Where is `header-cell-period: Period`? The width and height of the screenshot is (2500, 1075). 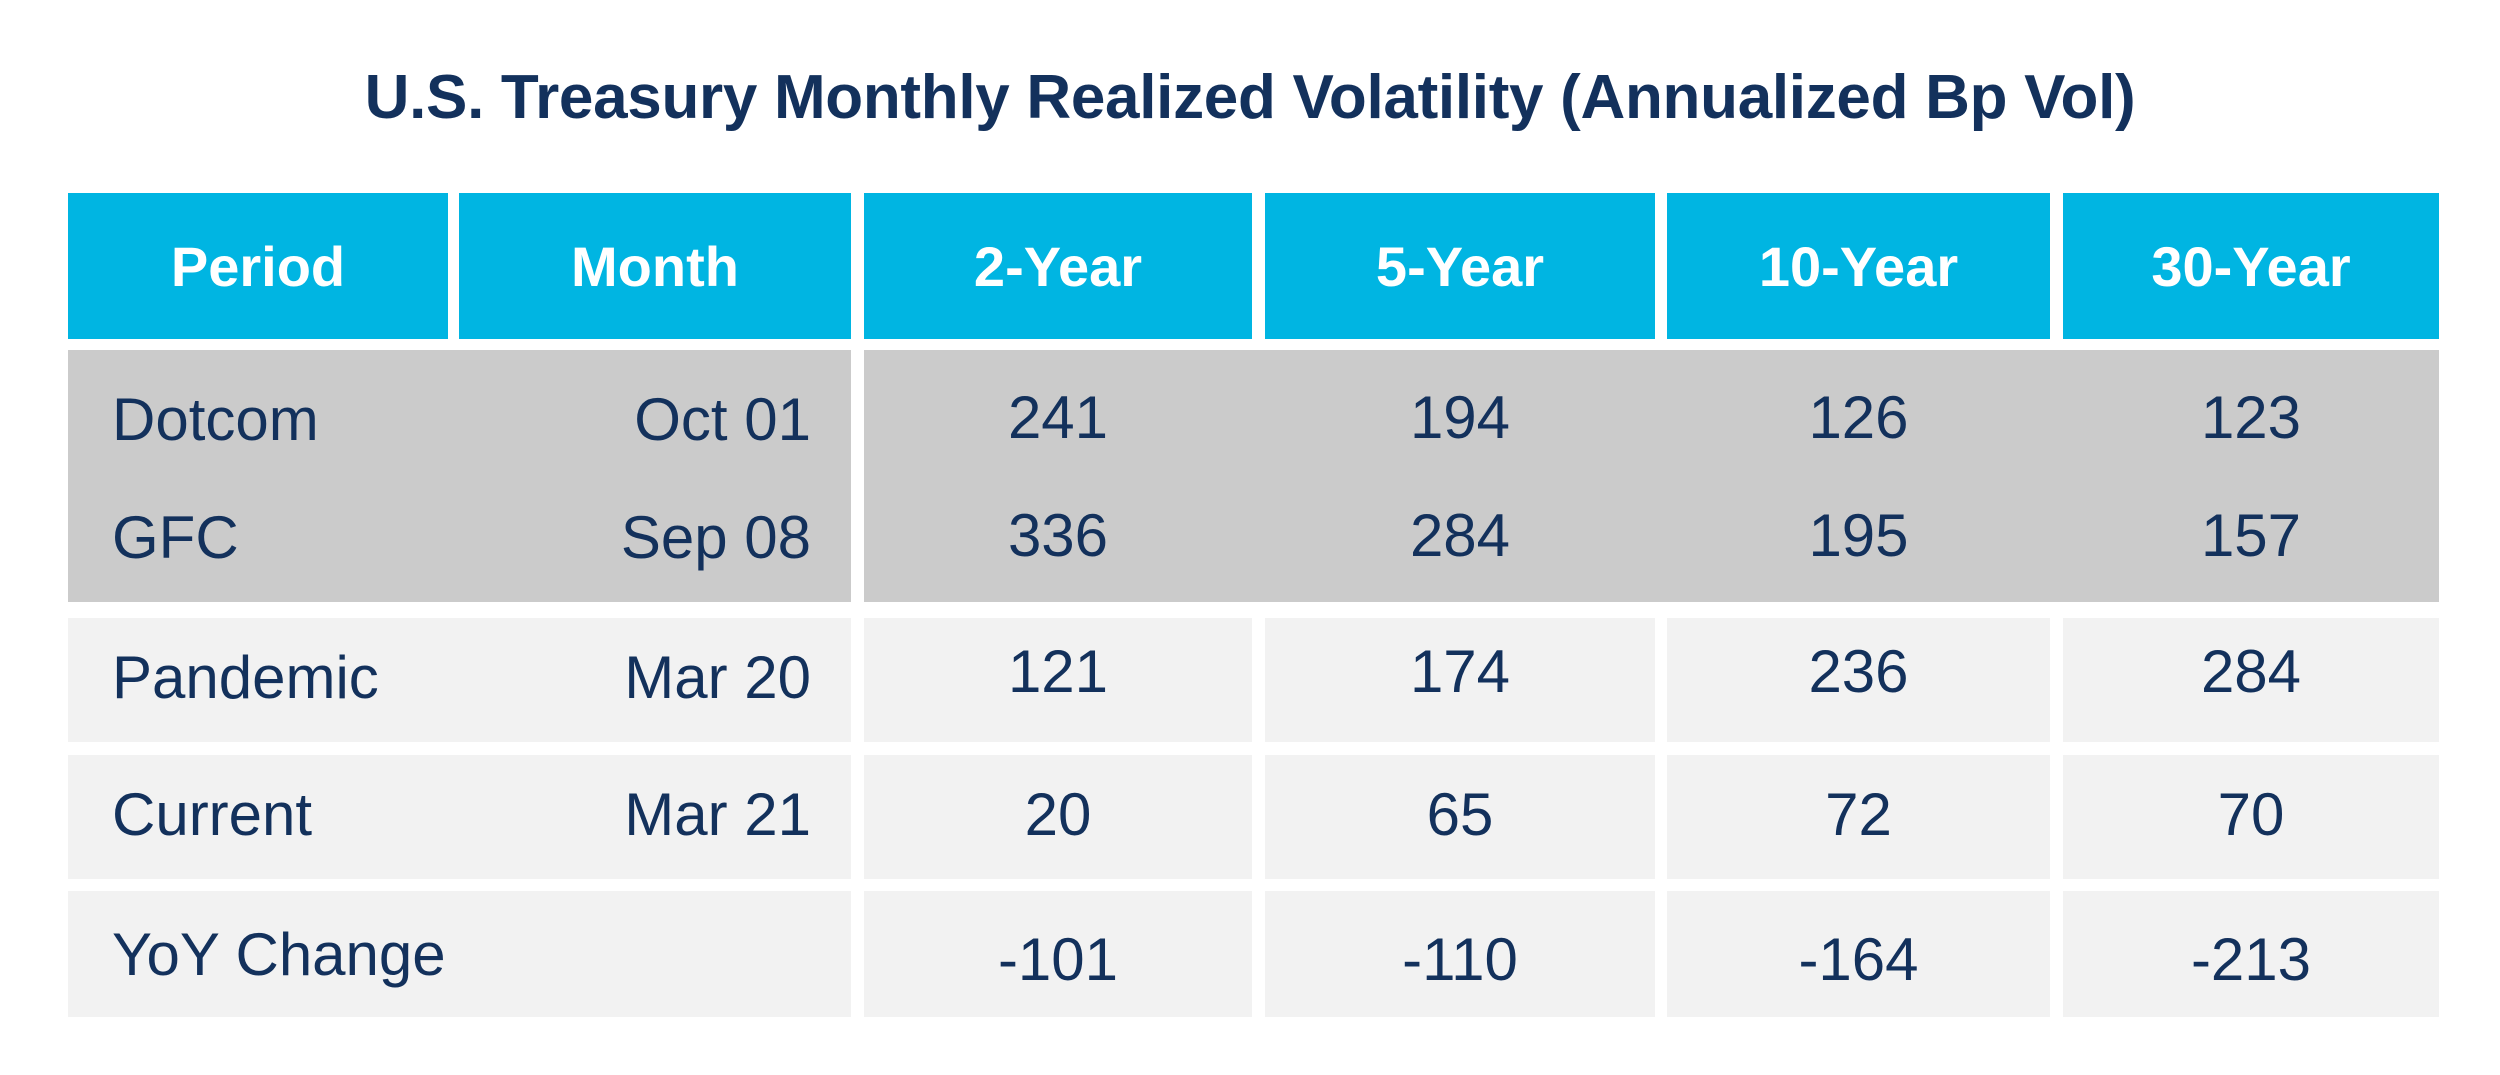
header-cell-period: Period is located at coordinates (258, 266).